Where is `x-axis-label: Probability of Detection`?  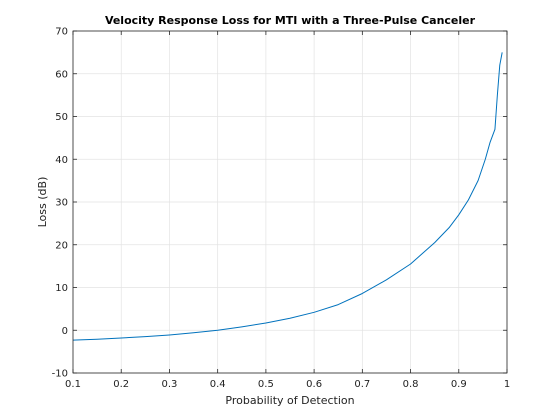
x-axis-label: Probability of Detection is located at coordinates (289, 400).